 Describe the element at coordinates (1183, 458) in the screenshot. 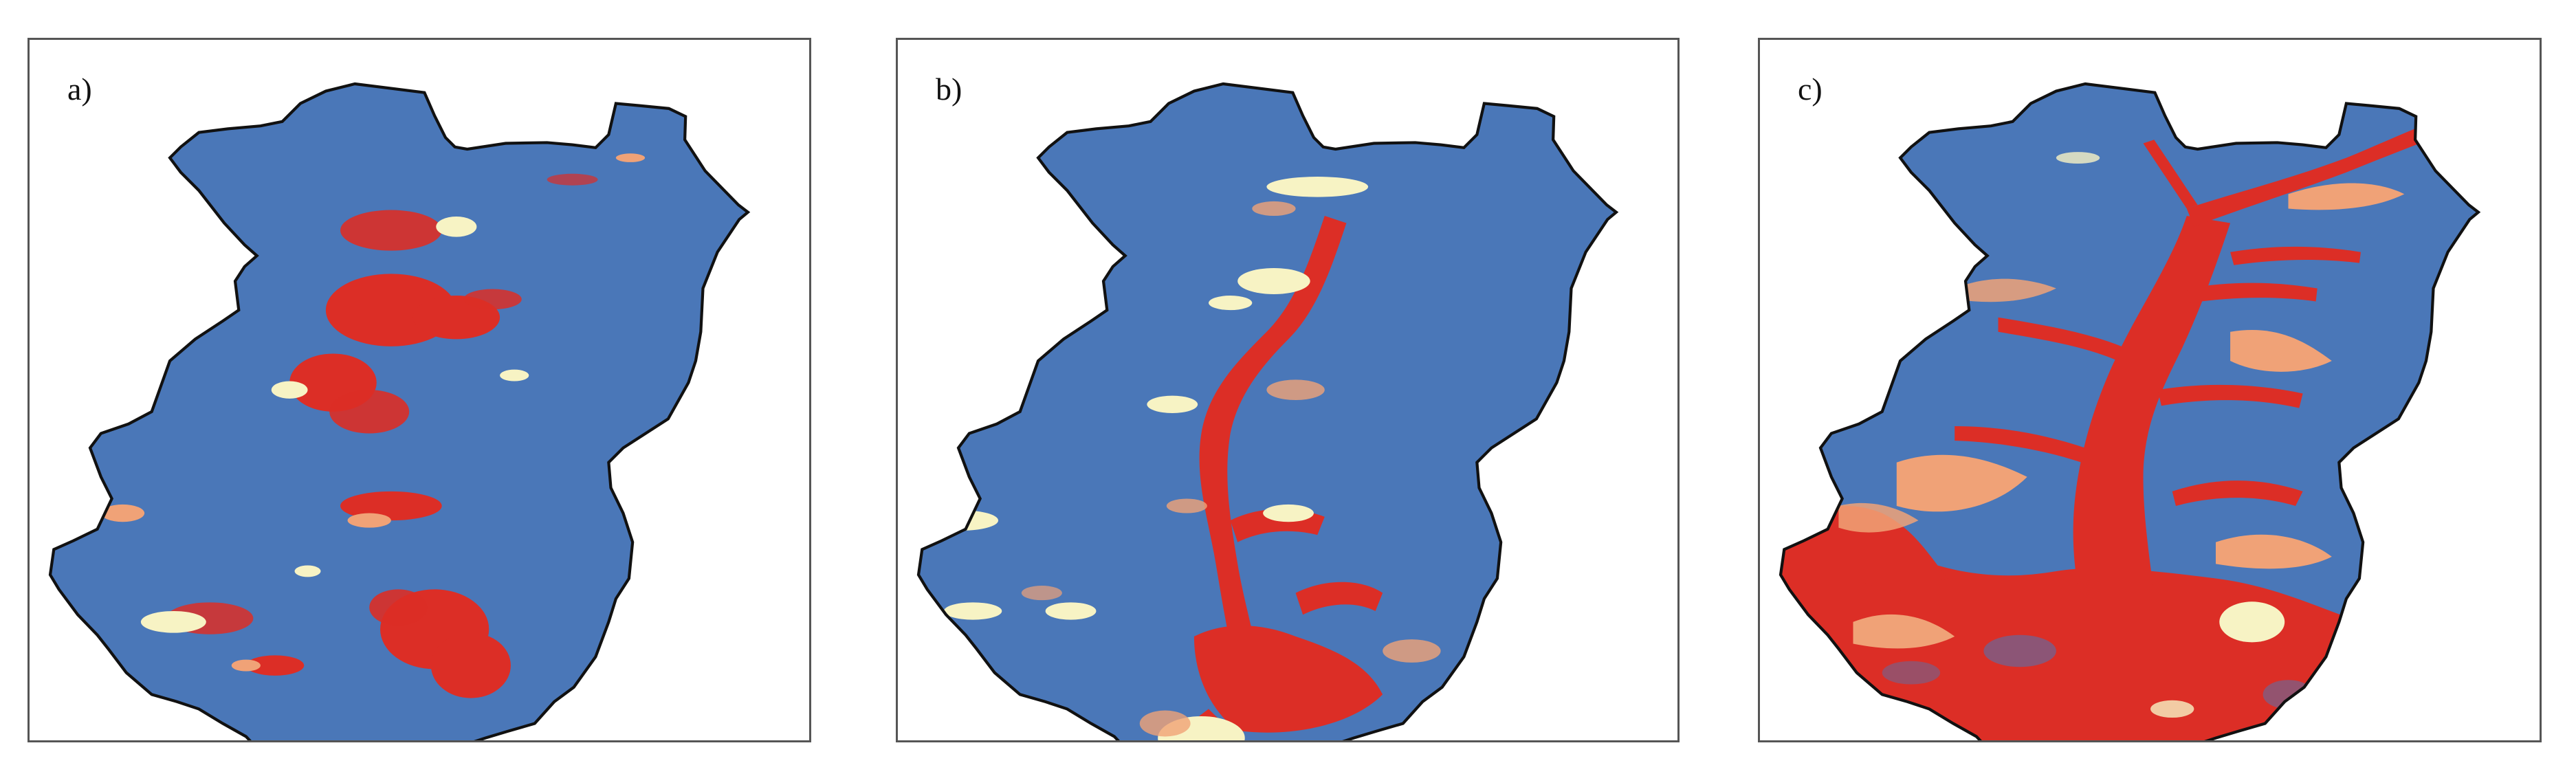

I see `hazard-zones-b` at that location.